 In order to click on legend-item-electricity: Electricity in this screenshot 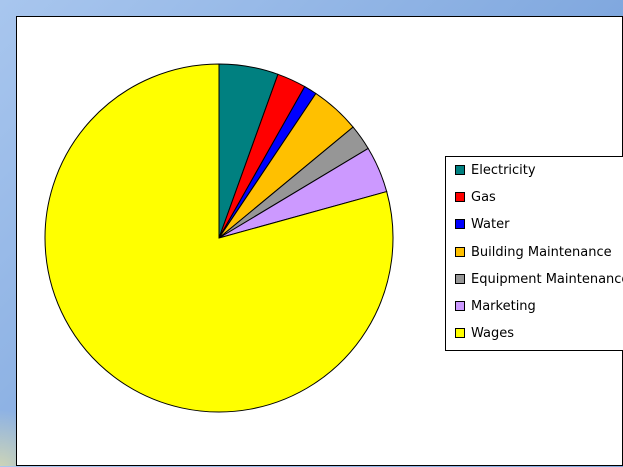, I will do `click(495, 170)`.